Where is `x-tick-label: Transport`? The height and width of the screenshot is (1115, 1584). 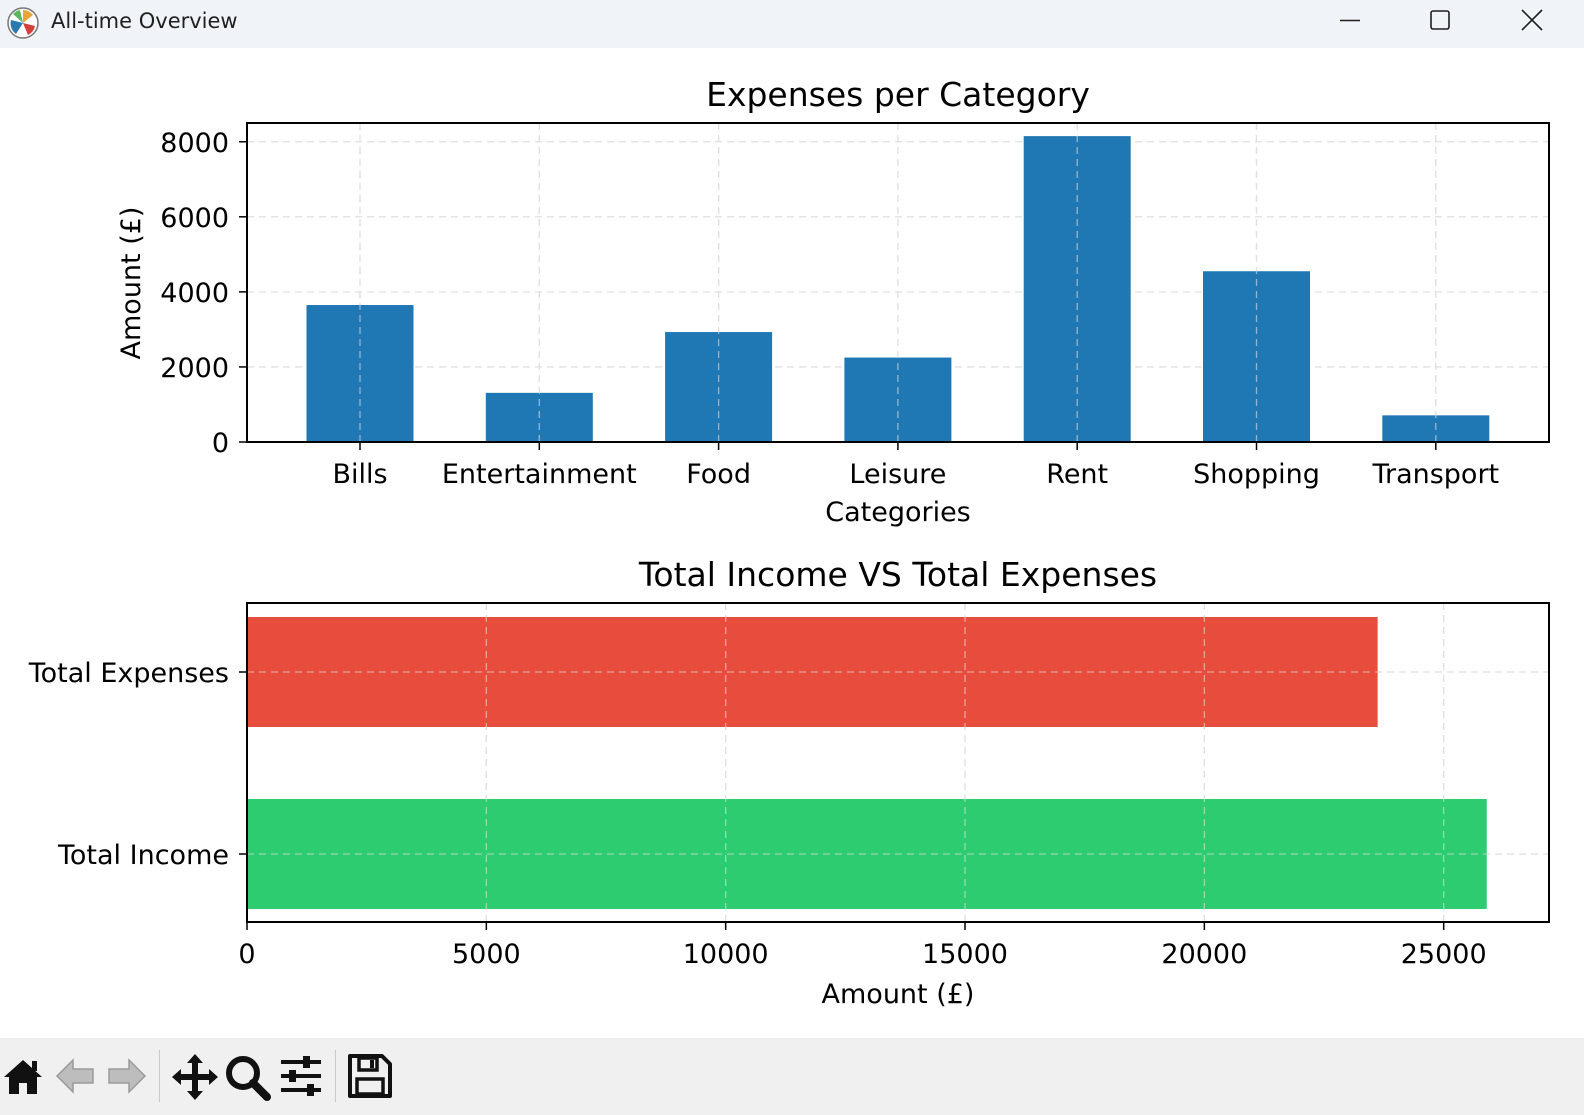
x-tick-label: Transport is located at coordinates (1435, 474).